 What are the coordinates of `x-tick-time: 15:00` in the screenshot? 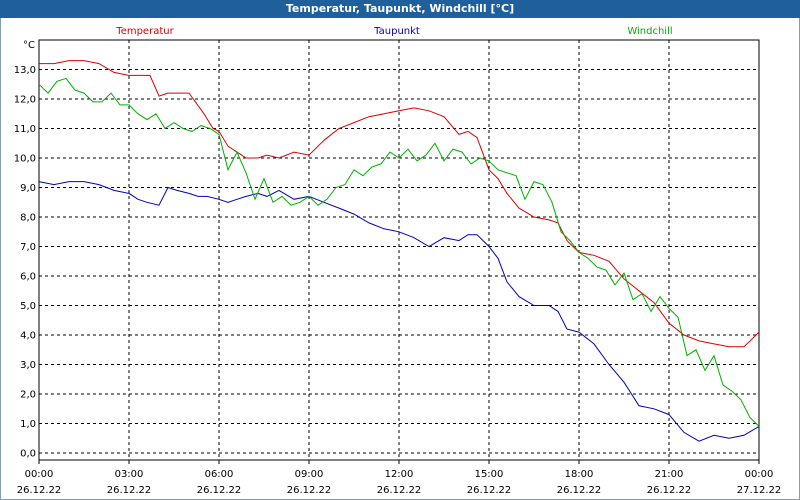 It's located at (489, 474).